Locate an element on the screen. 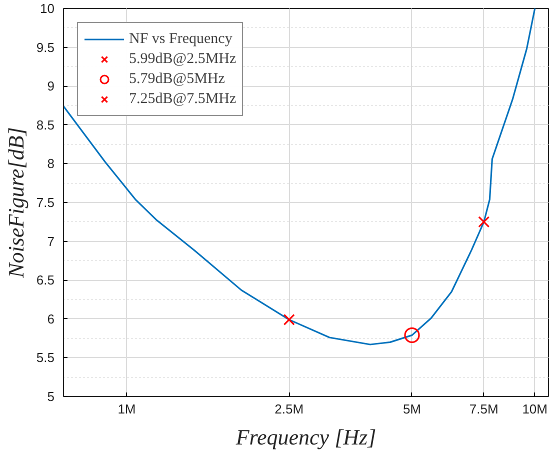 This screenshot has width=558, height=452. y-tick-label: 8.5 is located at coordinates (45, 124).